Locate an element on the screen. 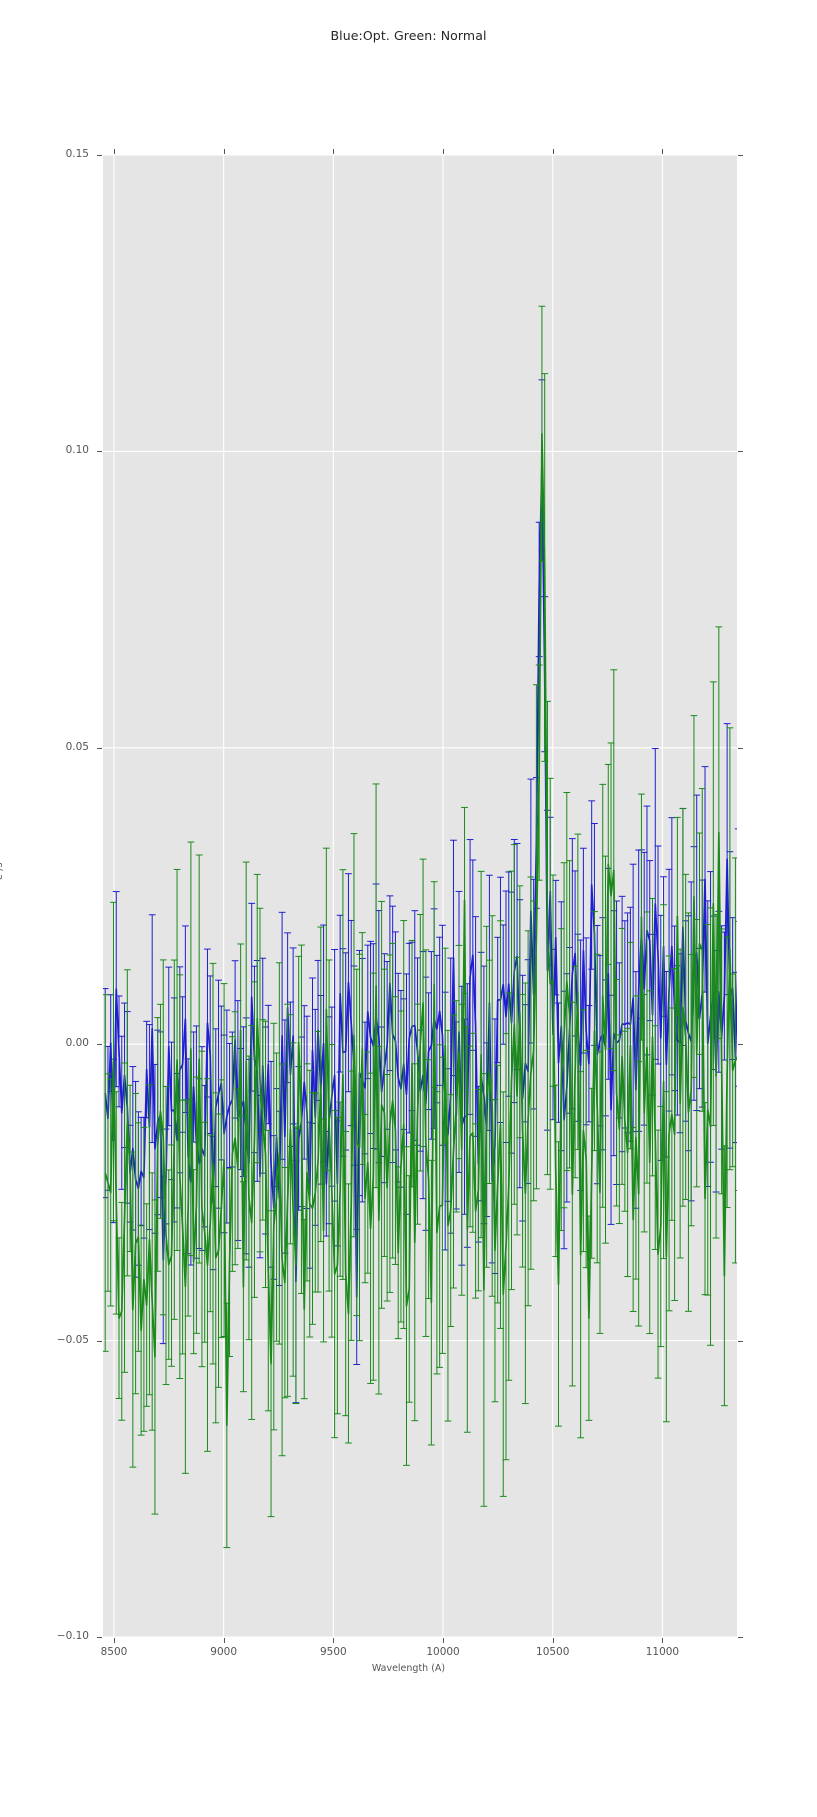 This screenshot has height=1817, width=817. y-tick-label: 0.05 is located at coordinates (77, 746).